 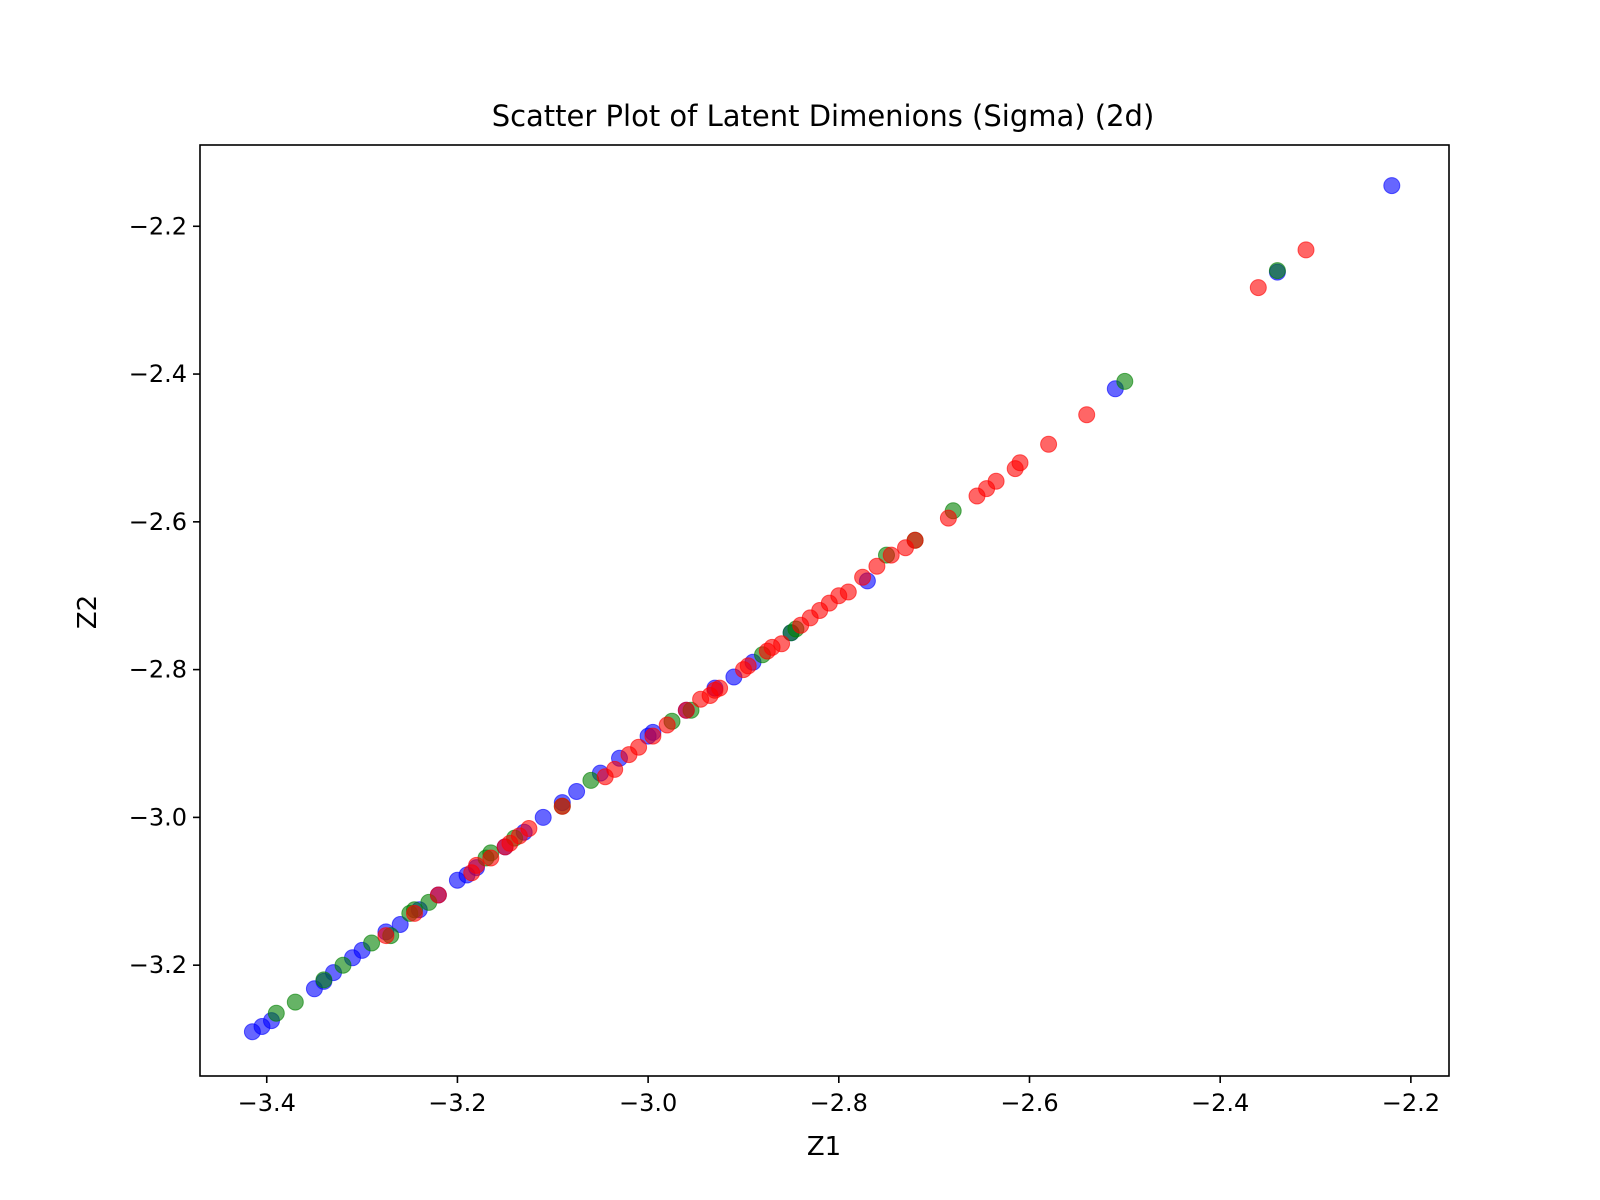 I want to click on x-tick-label: −3.4, so click(x=267, y=1103).